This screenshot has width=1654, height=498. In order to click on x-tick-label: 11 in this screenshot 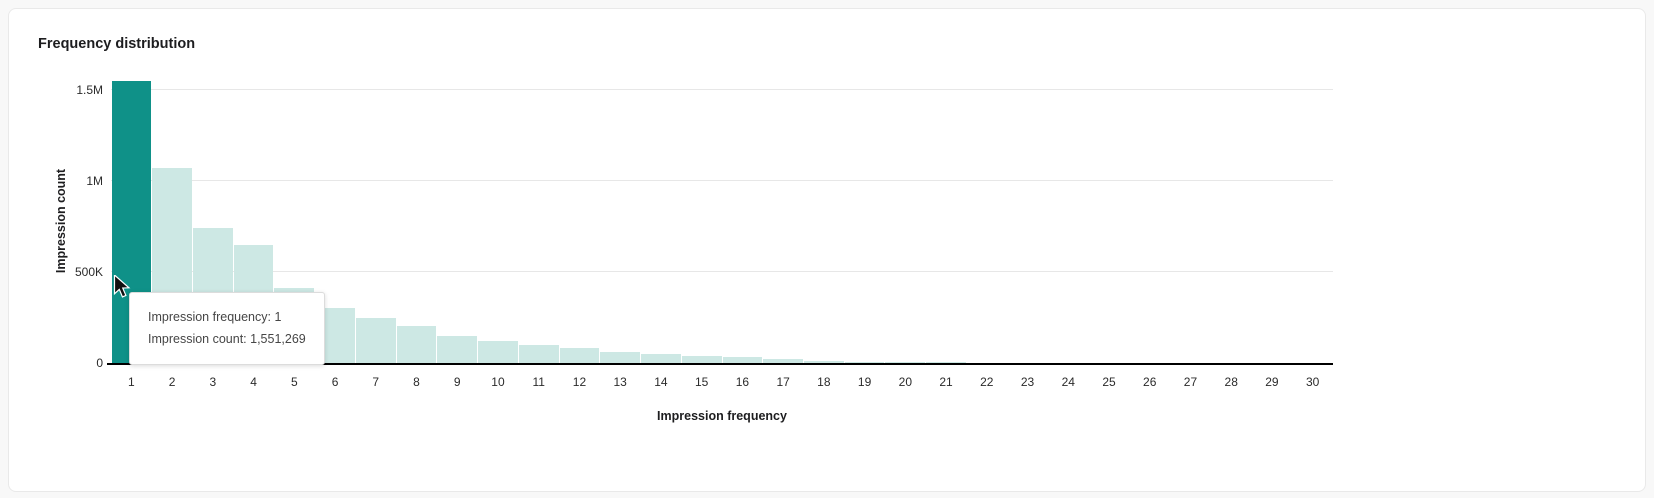, I will do `click(538, 382)`.